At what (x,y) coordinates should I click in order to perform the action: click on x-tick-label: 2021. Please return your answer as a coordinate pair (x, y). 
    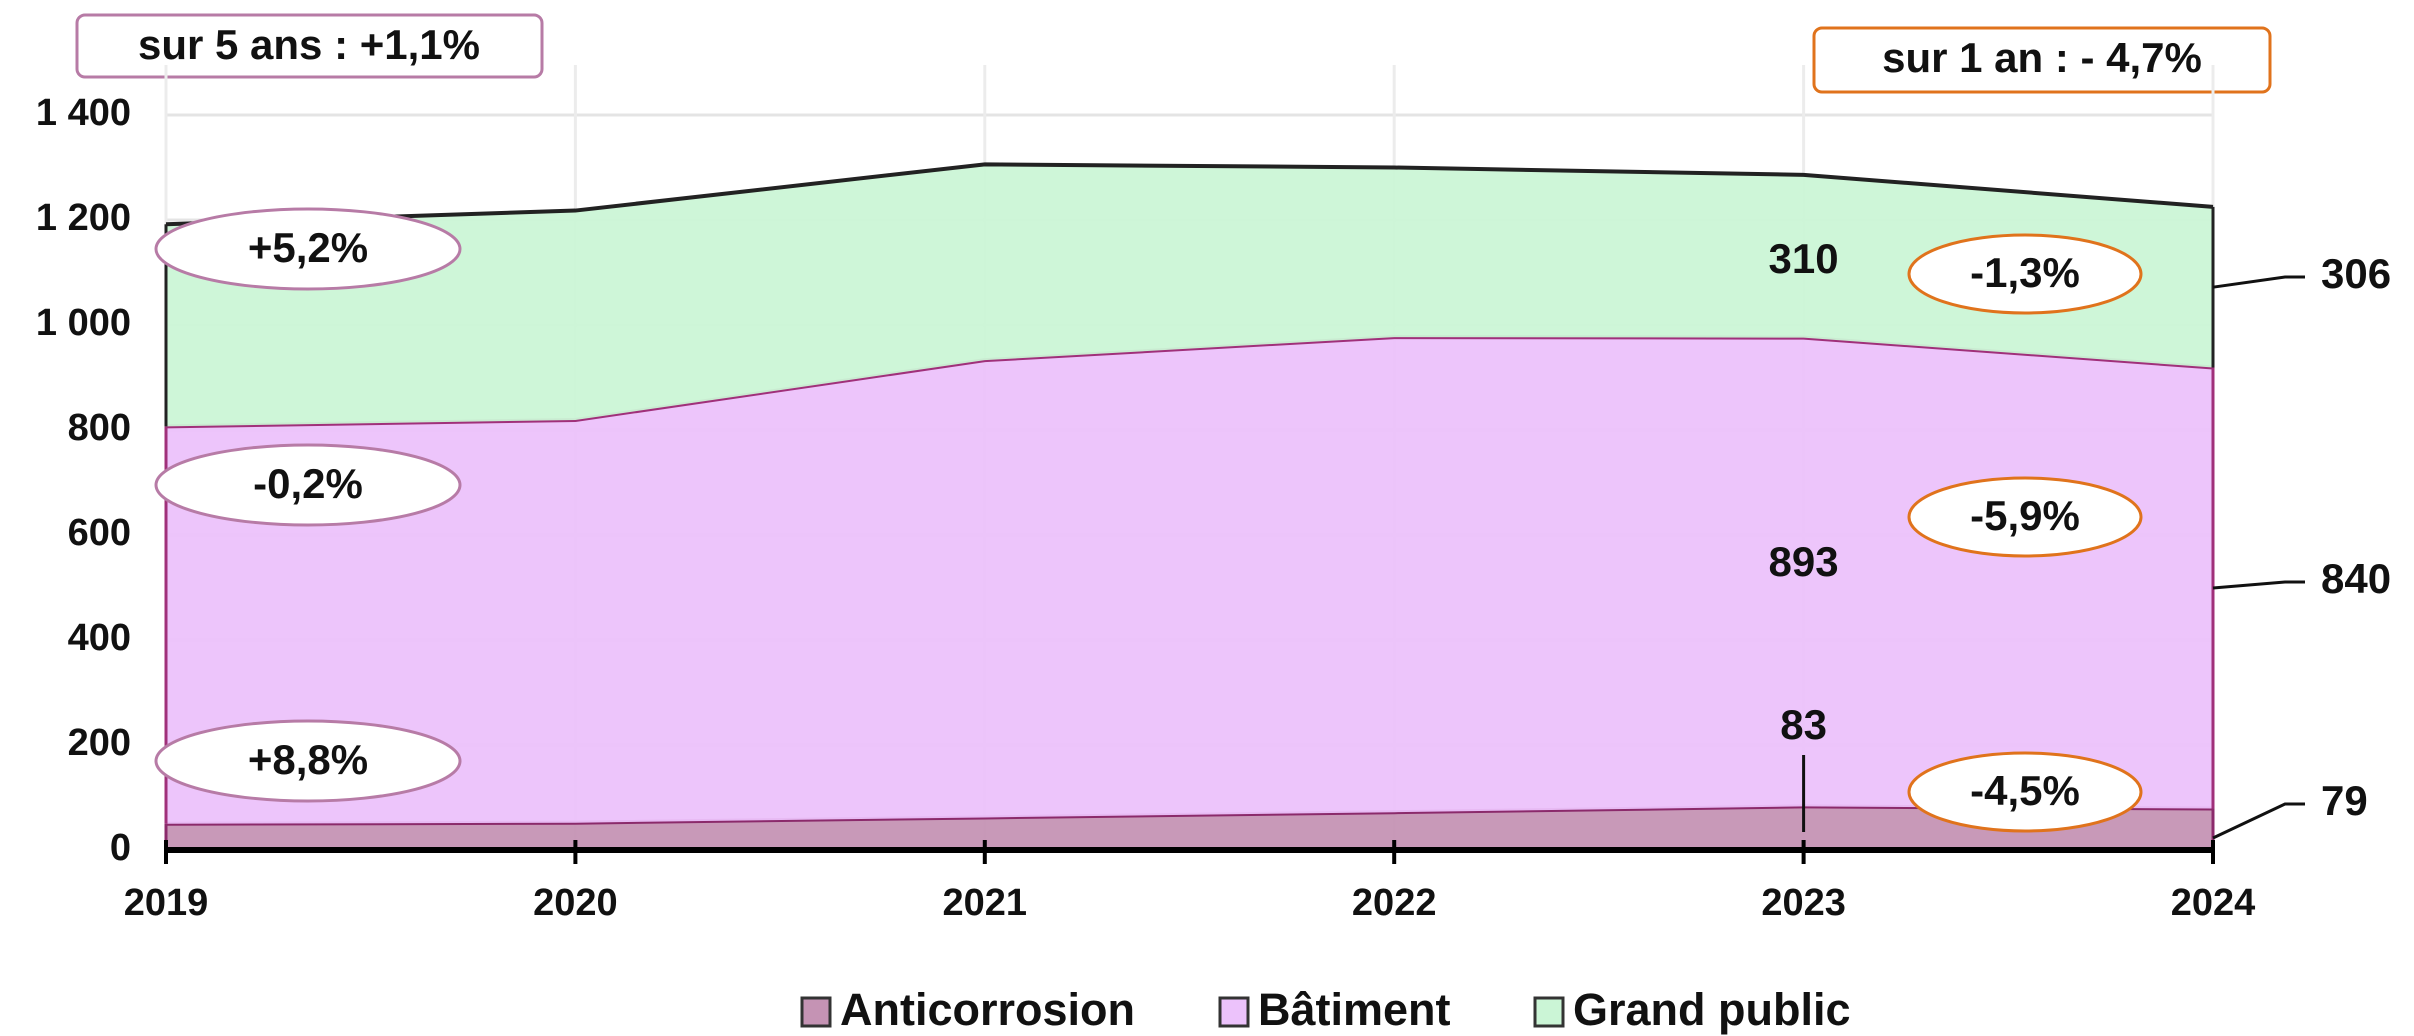
    Looking at the image, I should click on (985, 903).